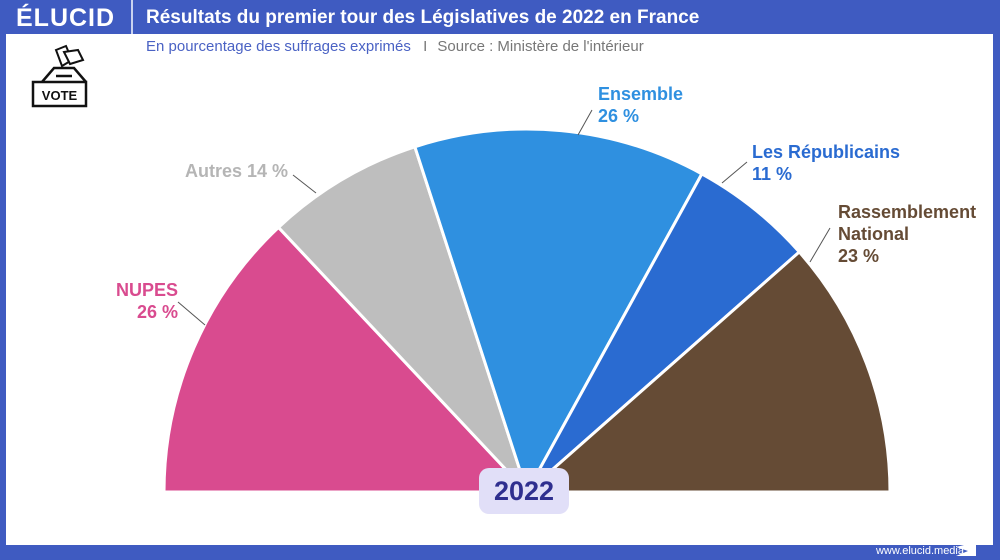 This screenshot has width=1000, height=560. What do you see at coordinates (66, 18) in the screenshot?
I see `elucid-logo: ÉLUCID` at bounding box center [66, 18].